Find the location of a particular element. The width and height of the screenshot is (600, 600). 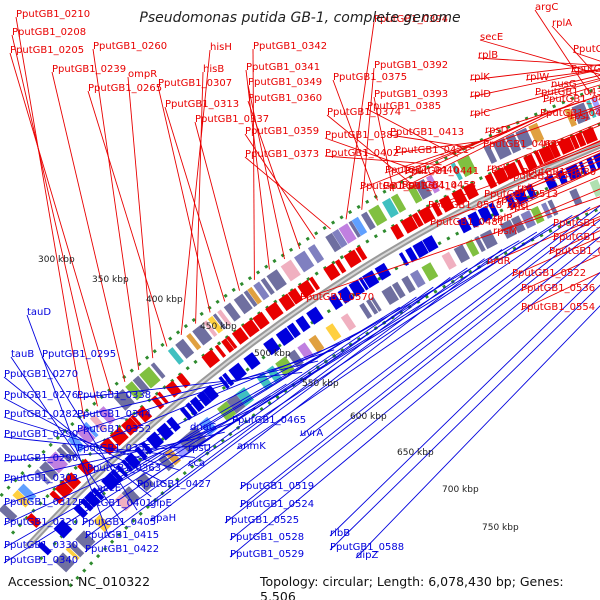

gene-label: rplA is located at coordinates (562, 23).